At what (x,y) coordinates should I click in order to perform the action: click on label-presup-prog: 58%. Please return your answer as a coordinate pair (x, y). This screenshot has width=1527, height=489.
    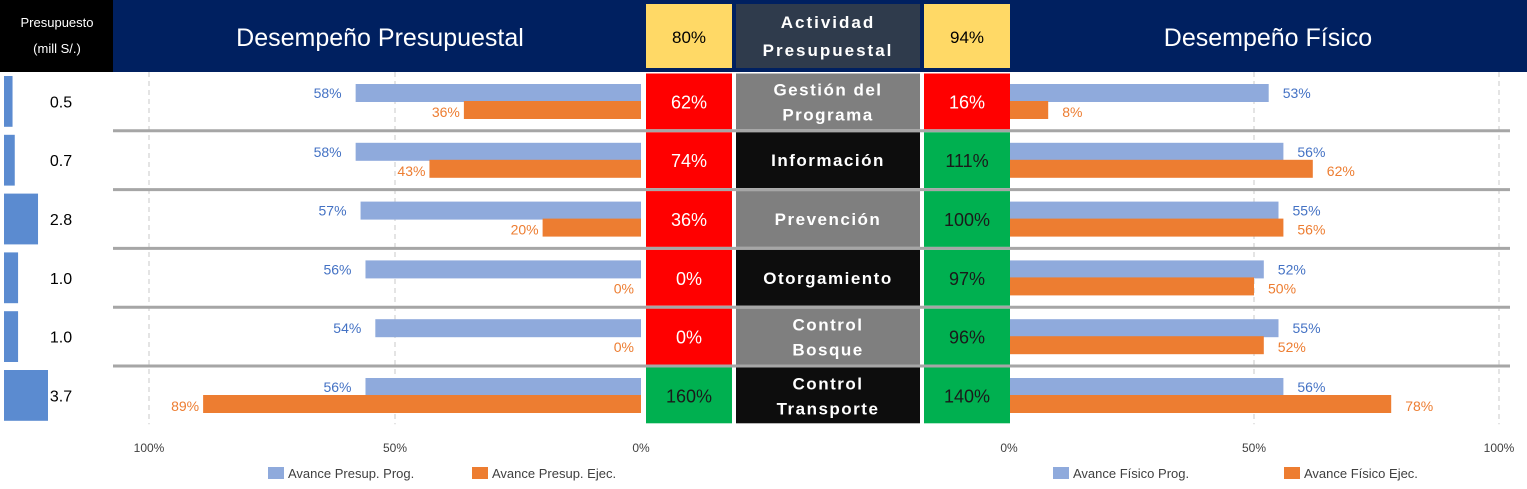
    Looking at the image, I should click on (328, 93).